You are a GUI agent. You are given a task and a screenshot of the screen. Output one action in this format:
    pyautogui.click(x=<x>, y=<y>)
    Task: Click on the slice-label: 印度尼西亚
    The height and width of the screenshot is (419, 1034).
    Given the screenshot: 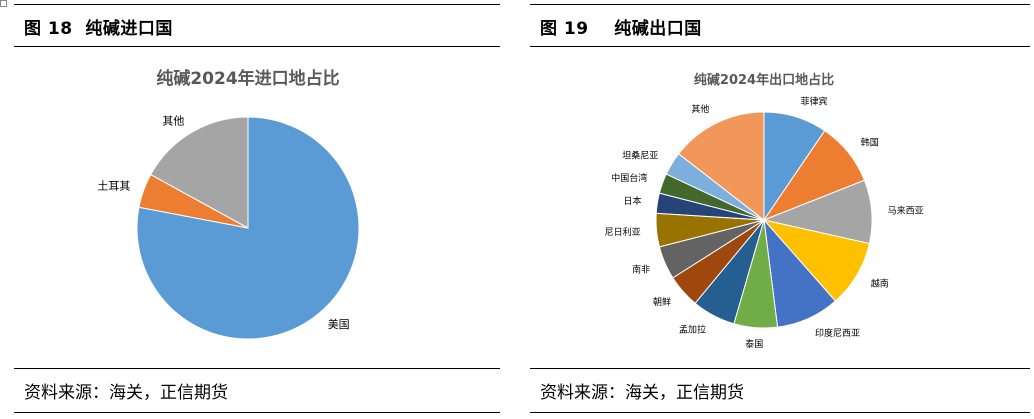 What is the action you would take?
    pyautogui.click(x=837, y=333)
    